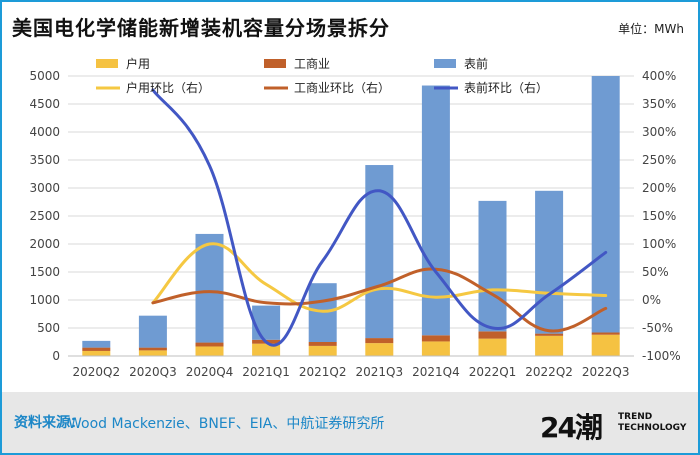 The width and height of the screenshot is (700, 455). I want to click on y-tick-label: 3000, so click(44, 188).